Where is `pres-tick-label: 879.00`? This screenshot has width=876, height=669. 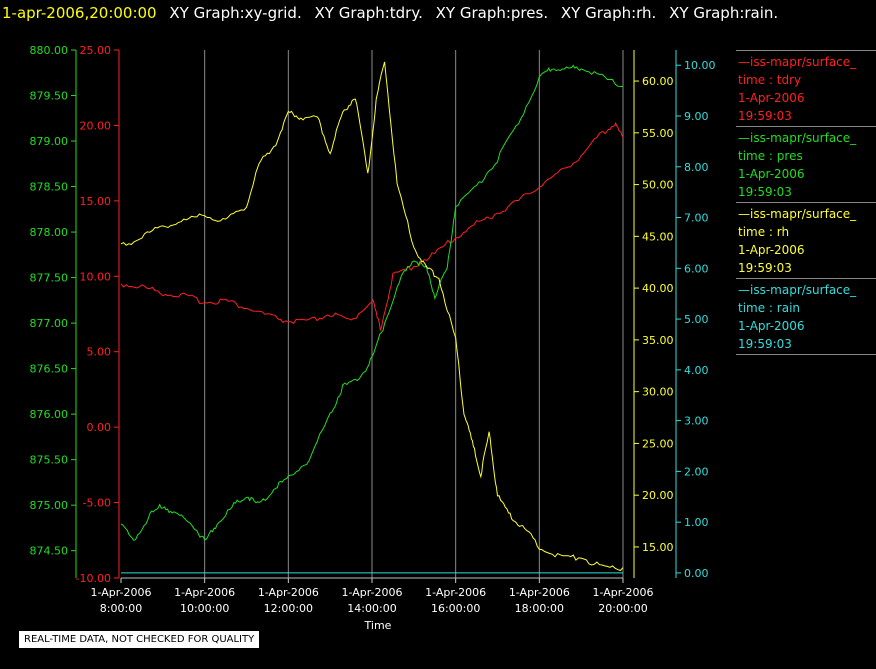
pres-tick-label: 879.00 is located at coordinates (49, 141).